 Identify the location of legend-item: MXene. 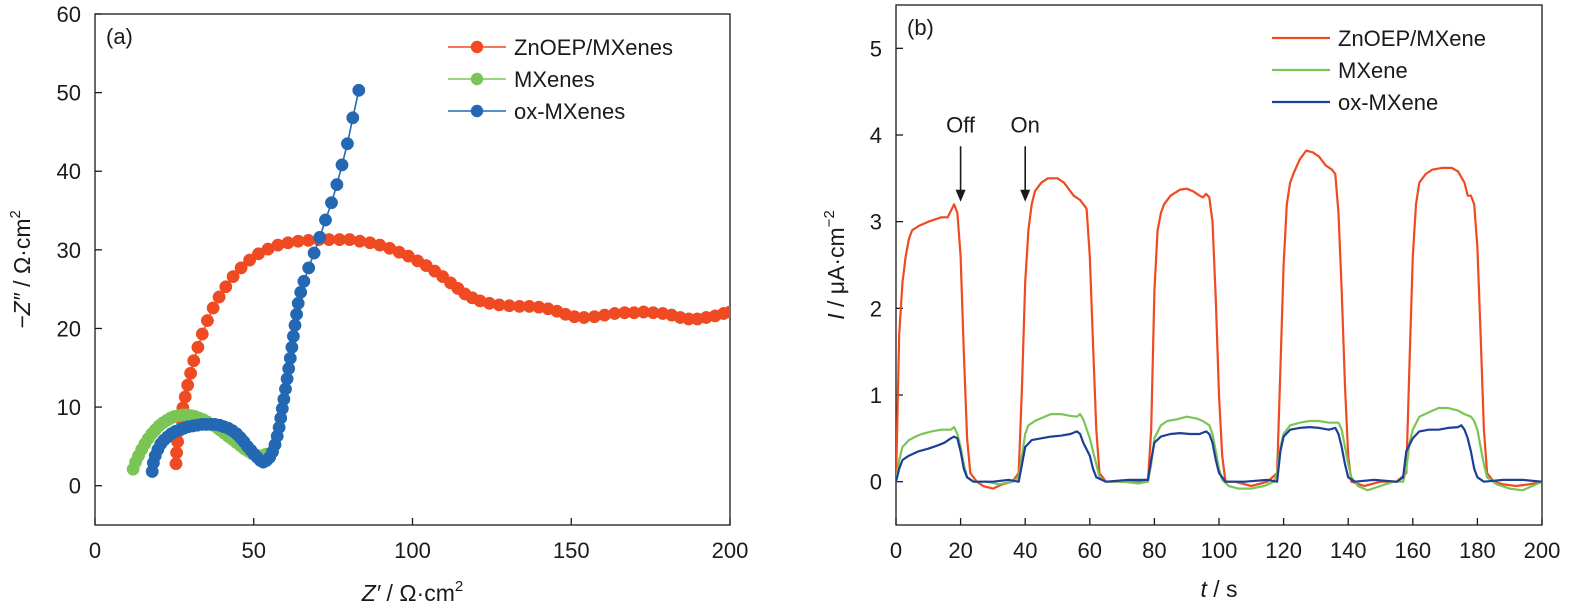
(1340, 70).